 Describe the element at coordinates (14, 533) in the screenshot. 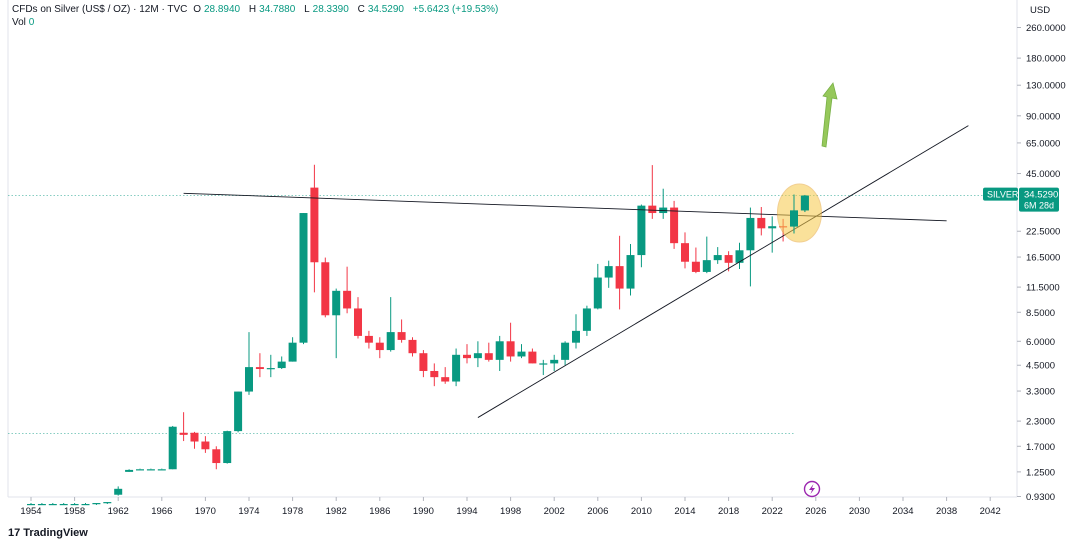

I see `tradingview-logo-icon: 17` at that location.